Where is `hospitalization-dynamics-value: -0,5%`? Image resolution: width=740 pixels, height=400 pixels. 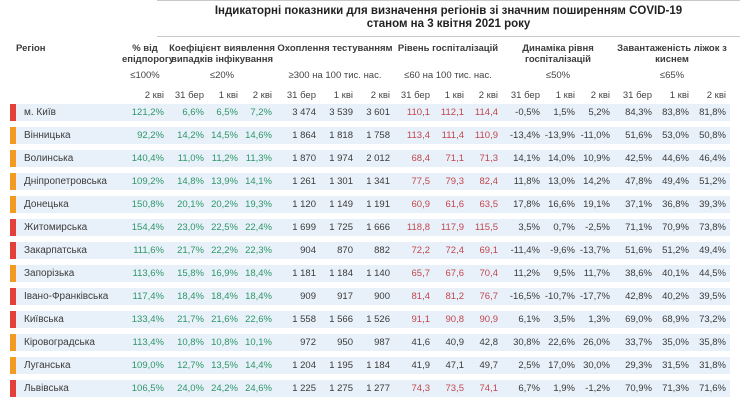
hospitalization-dynamics-value: -0,5% is located at coordinates (527, 112).